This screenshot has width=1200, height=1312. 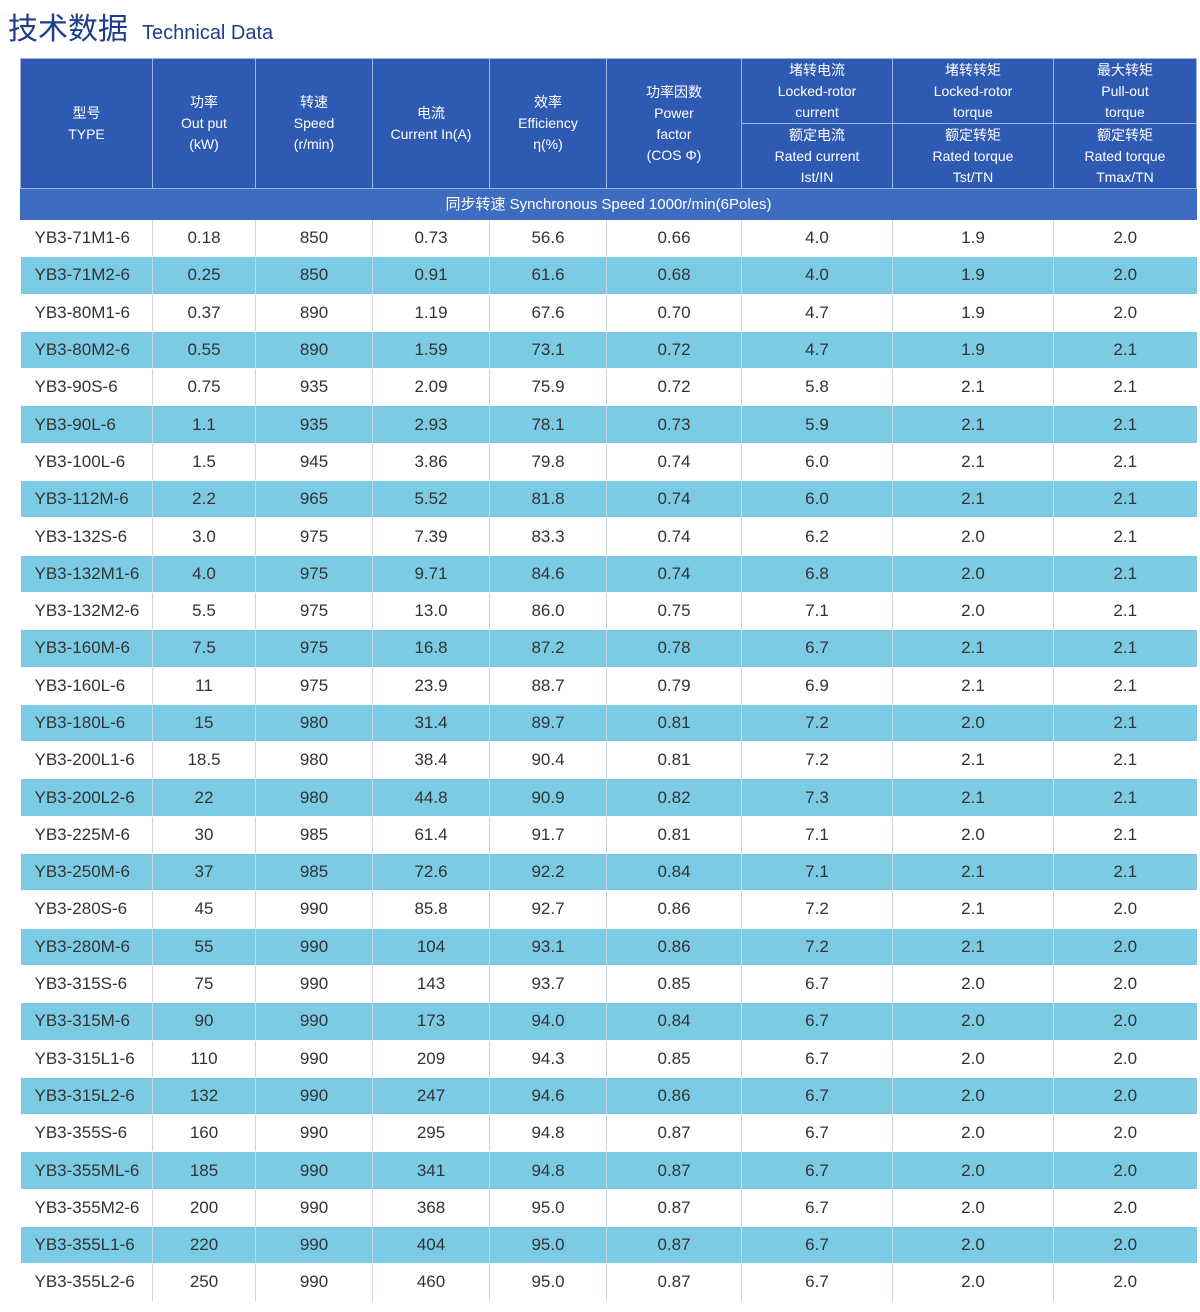 What do you see at coordinates (314, 462) in the screenshot?
I see `cell-speed: 945` at bounding box center [314, 462].